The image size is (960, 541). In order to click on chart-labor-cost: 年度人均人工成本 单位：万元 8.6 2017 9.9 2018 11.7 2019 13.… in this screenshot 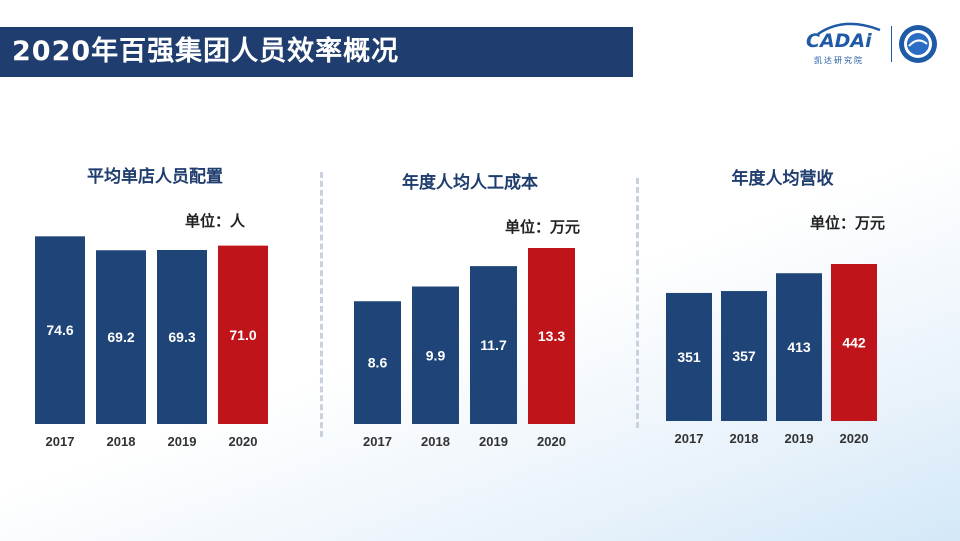, I will do `click(470, 316)`.